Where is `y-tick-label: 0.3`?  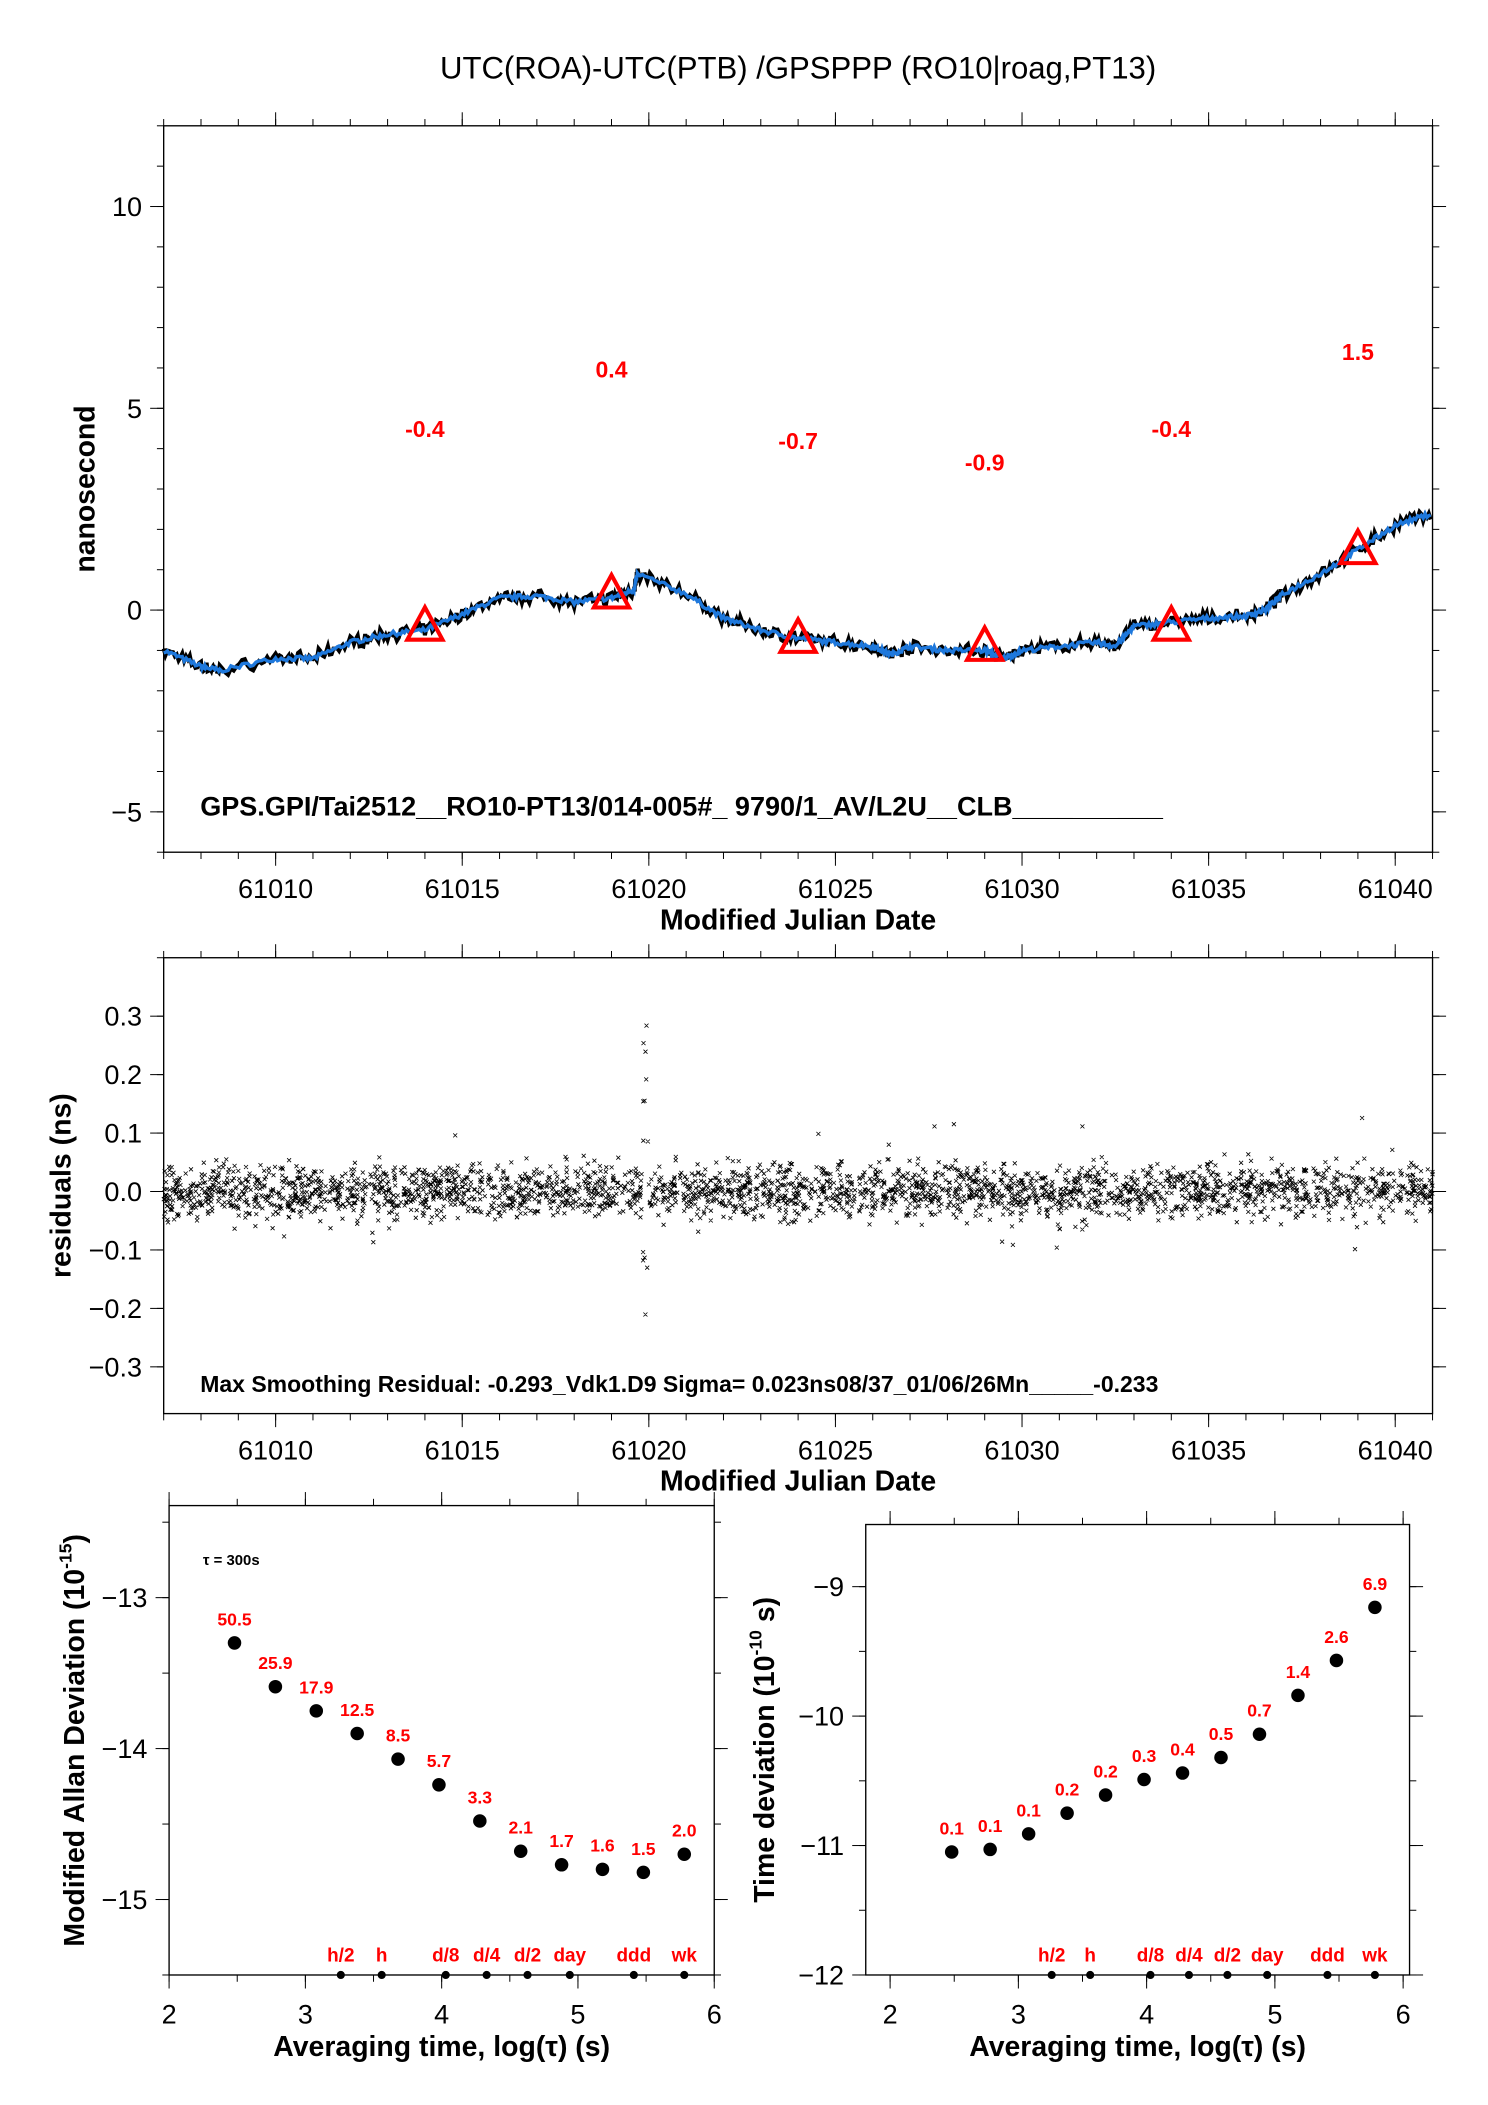
y-tick-label: 0.3 is located at coordinates (123, 1017).